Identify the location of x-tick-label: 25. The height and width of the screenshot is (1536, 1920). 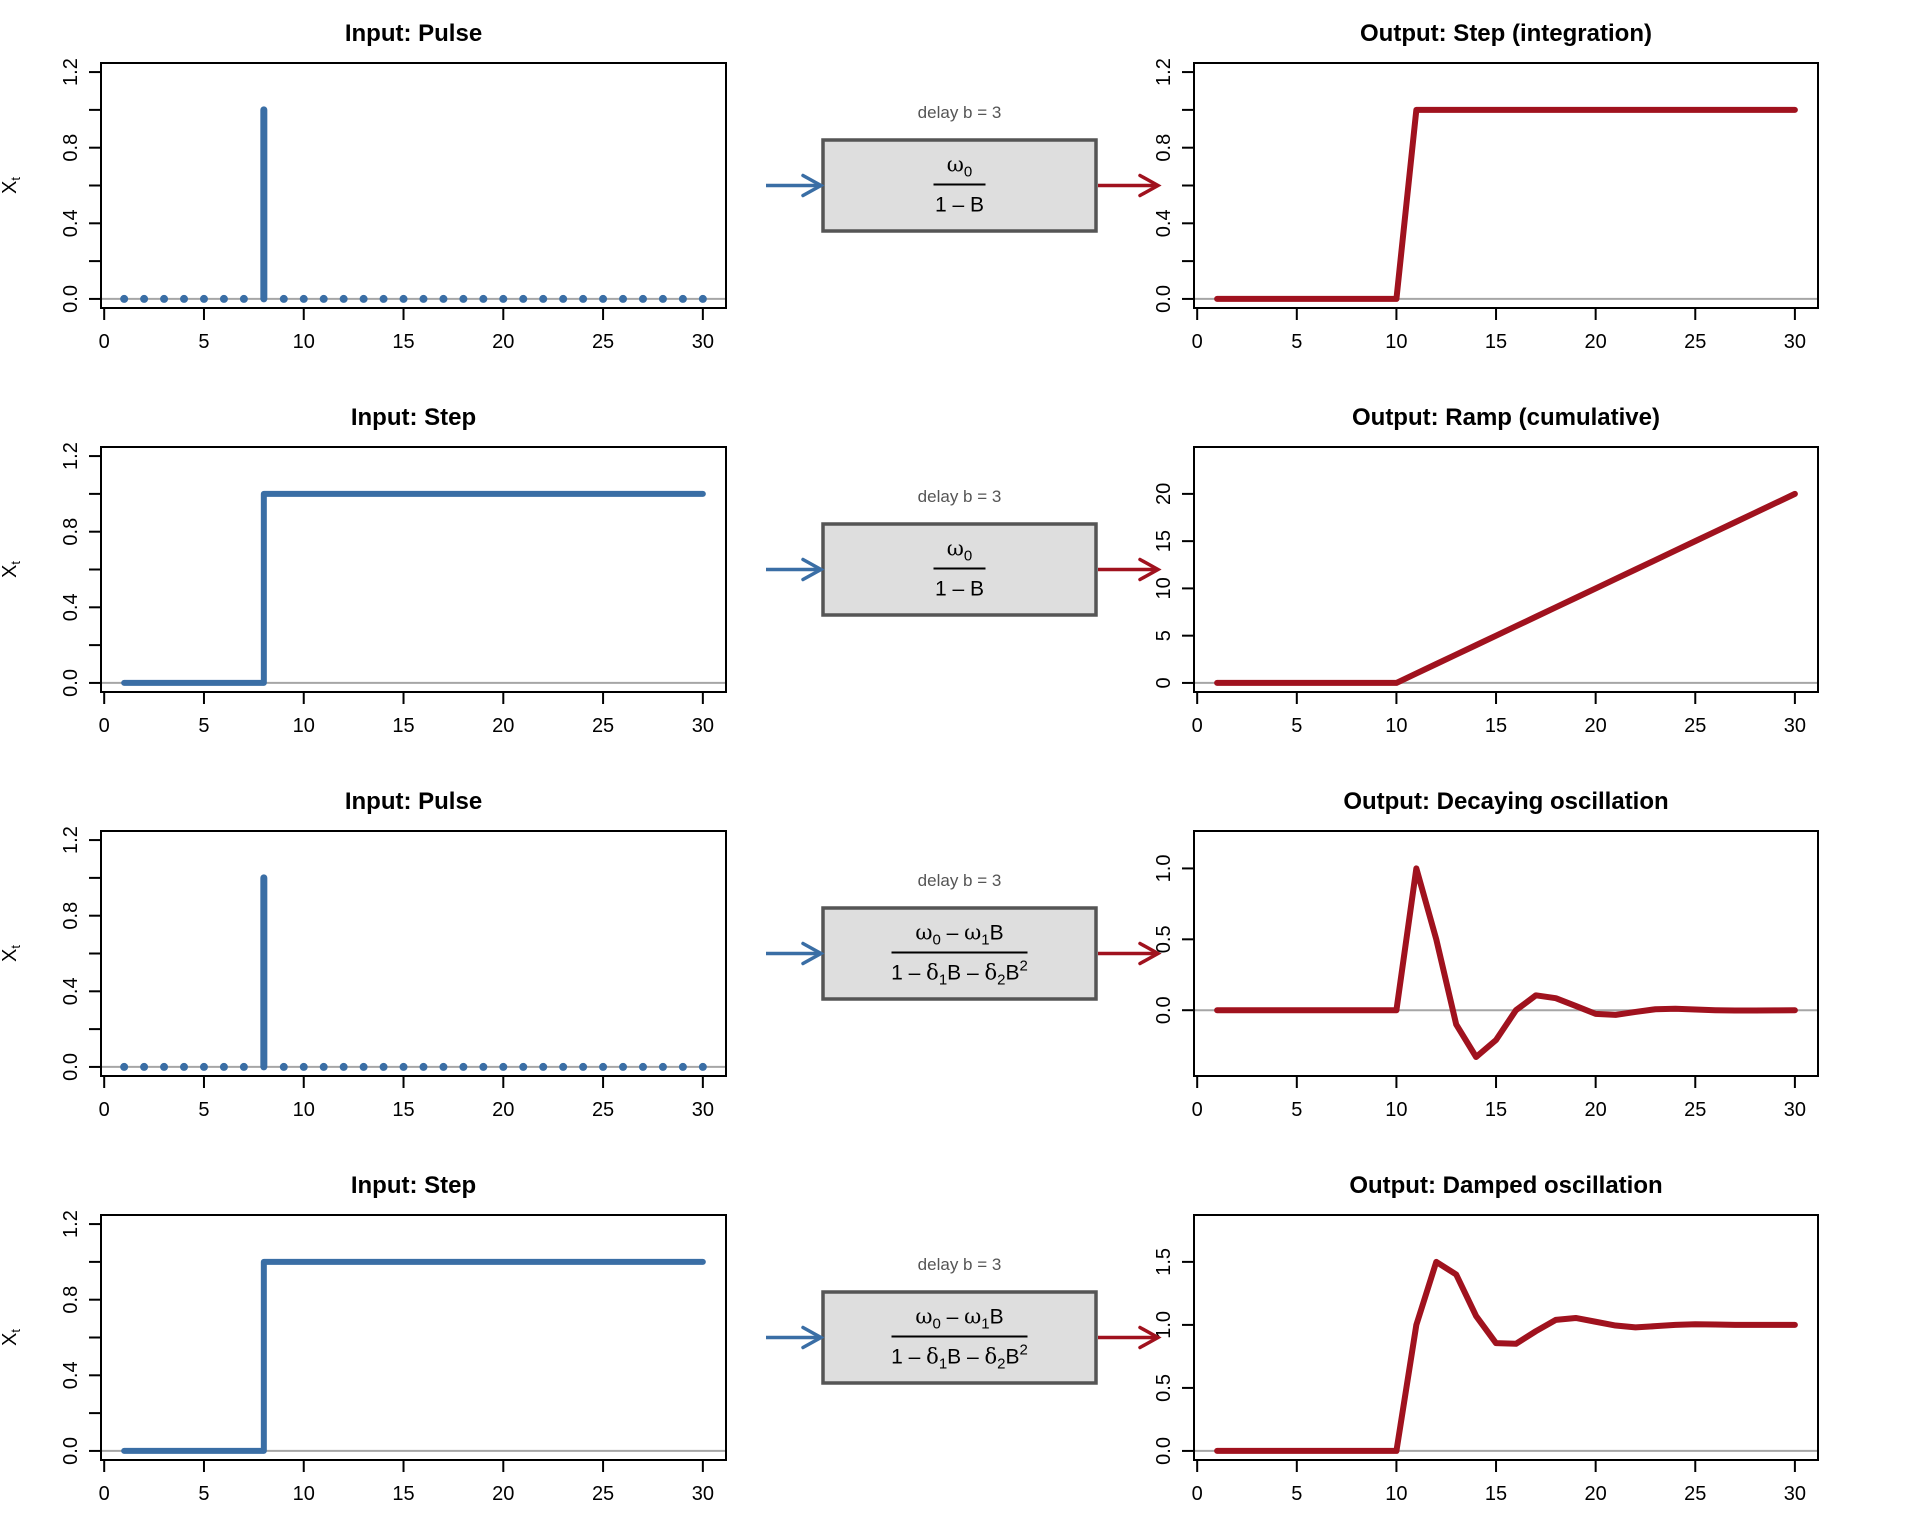
(1695, 1494).